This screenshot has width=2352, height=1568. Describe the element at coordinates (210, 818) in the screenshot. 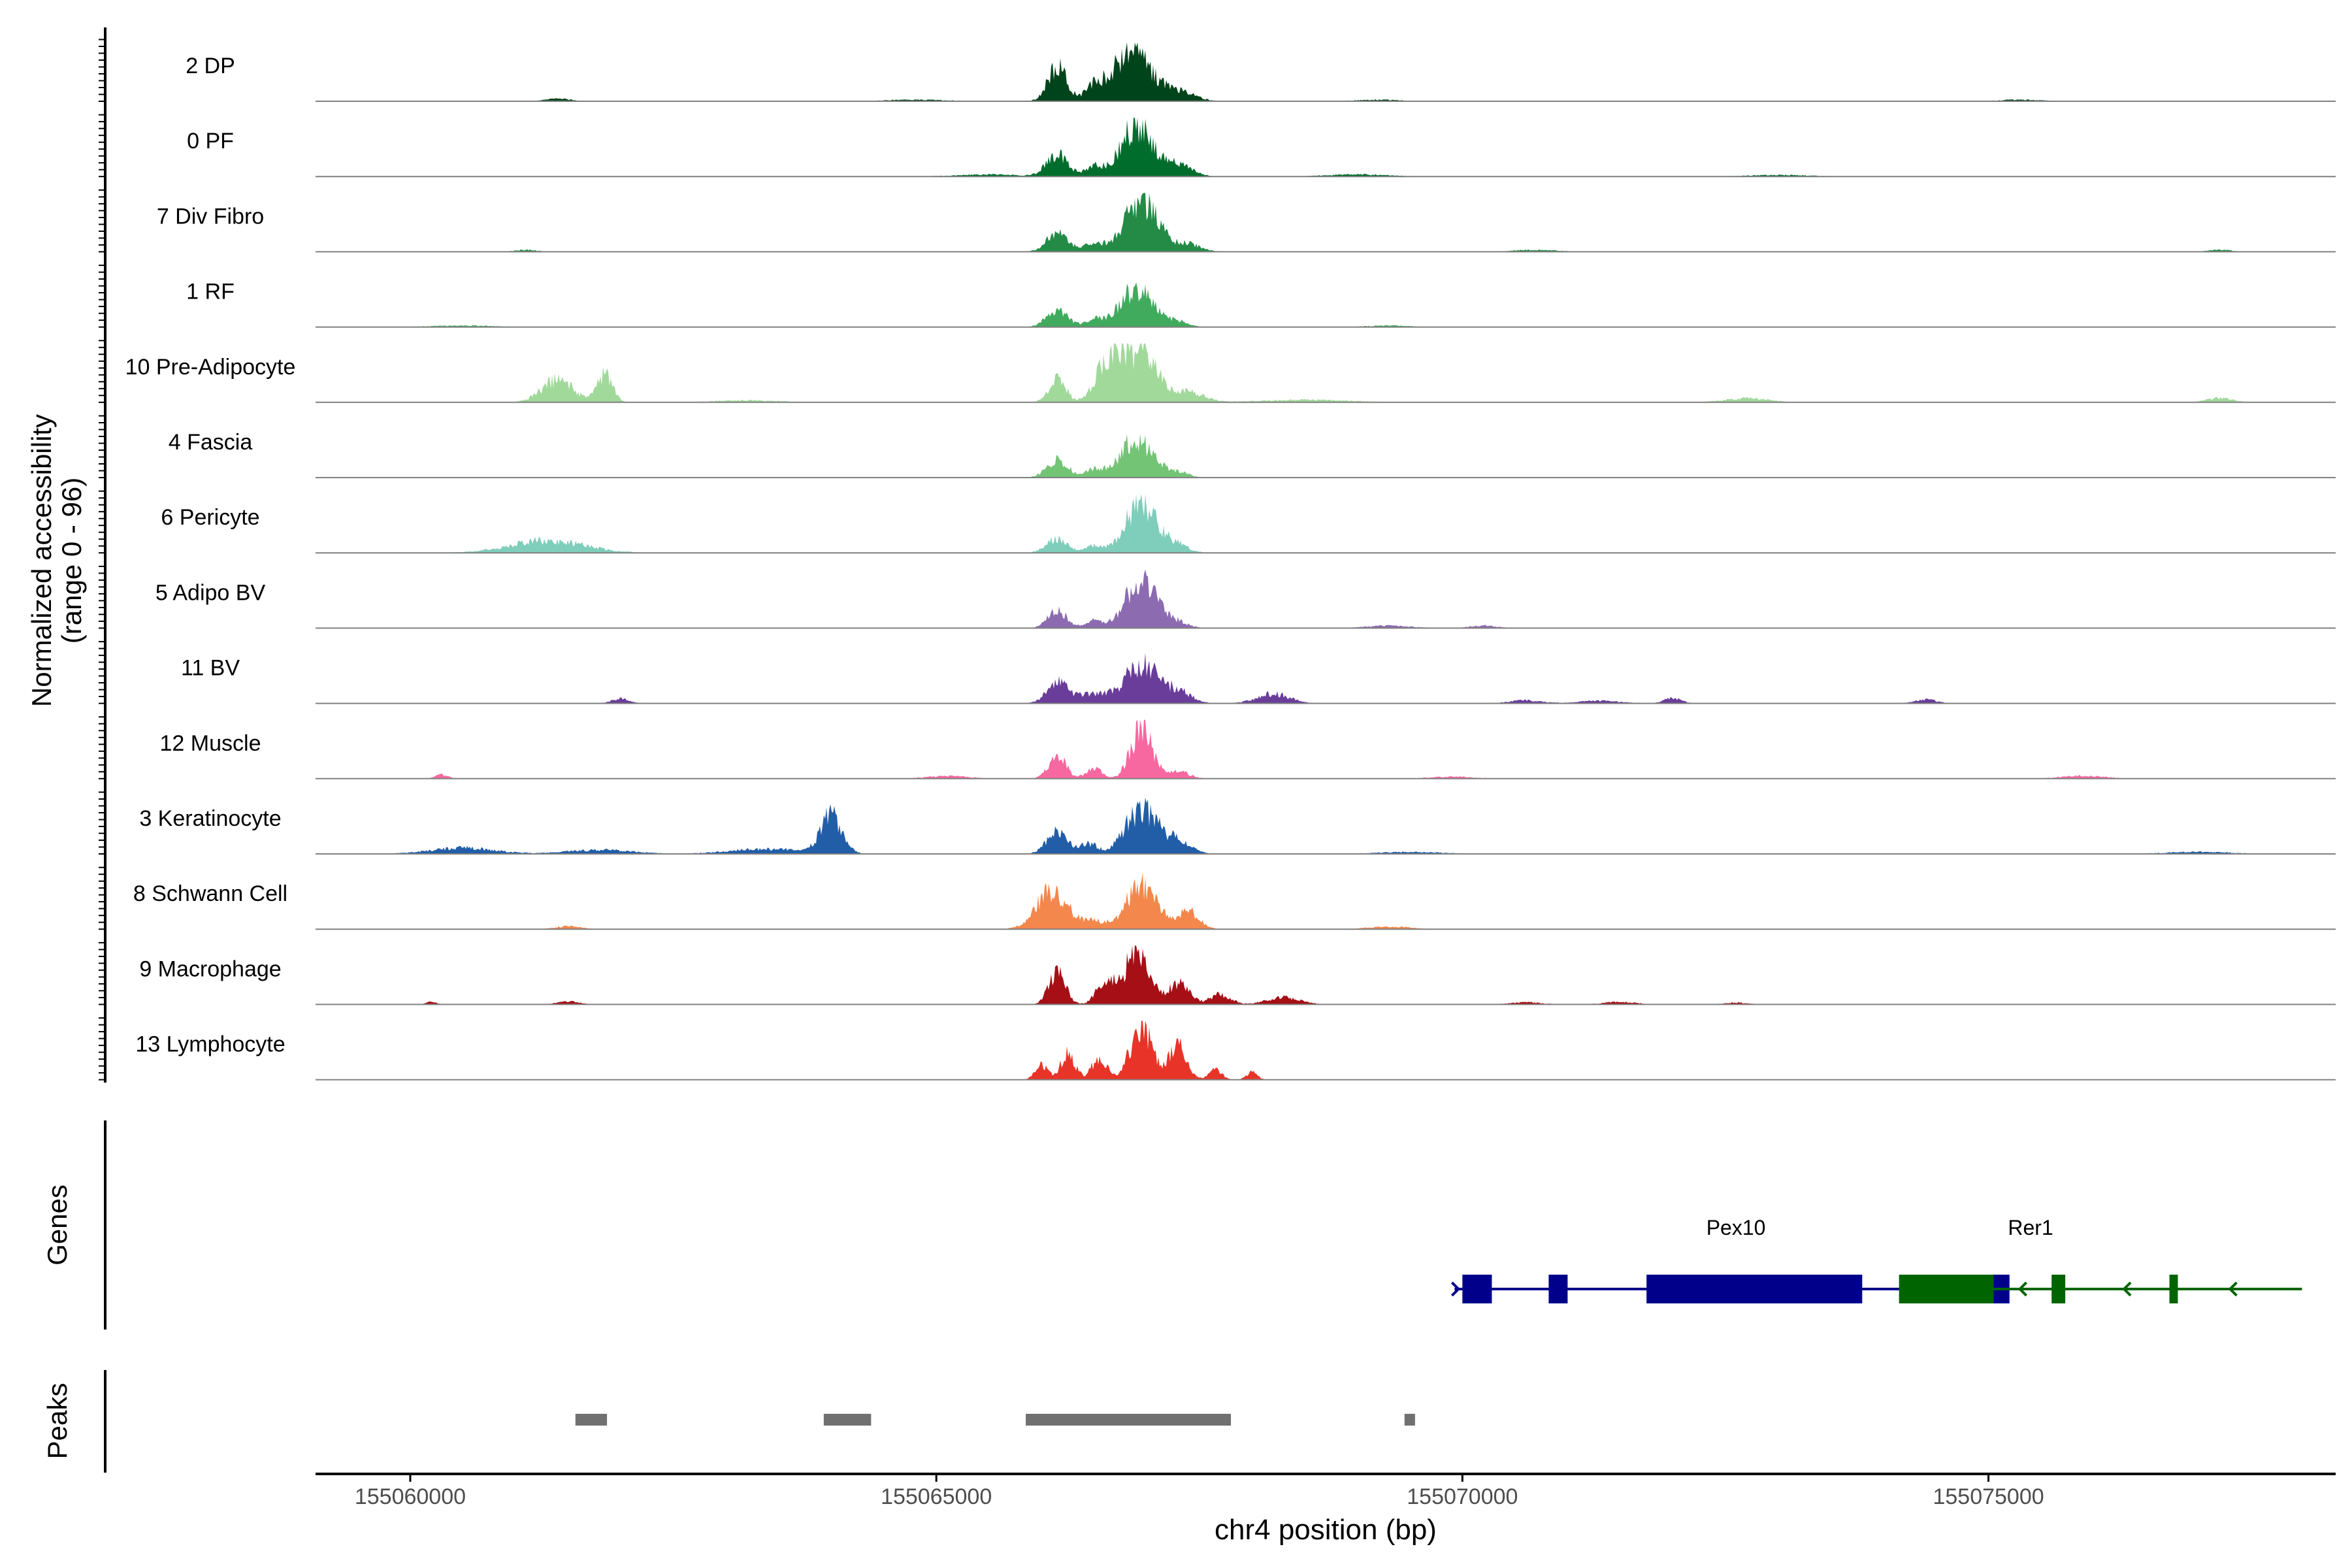

I see `track-label: 3 Keratinocyte` at that location.